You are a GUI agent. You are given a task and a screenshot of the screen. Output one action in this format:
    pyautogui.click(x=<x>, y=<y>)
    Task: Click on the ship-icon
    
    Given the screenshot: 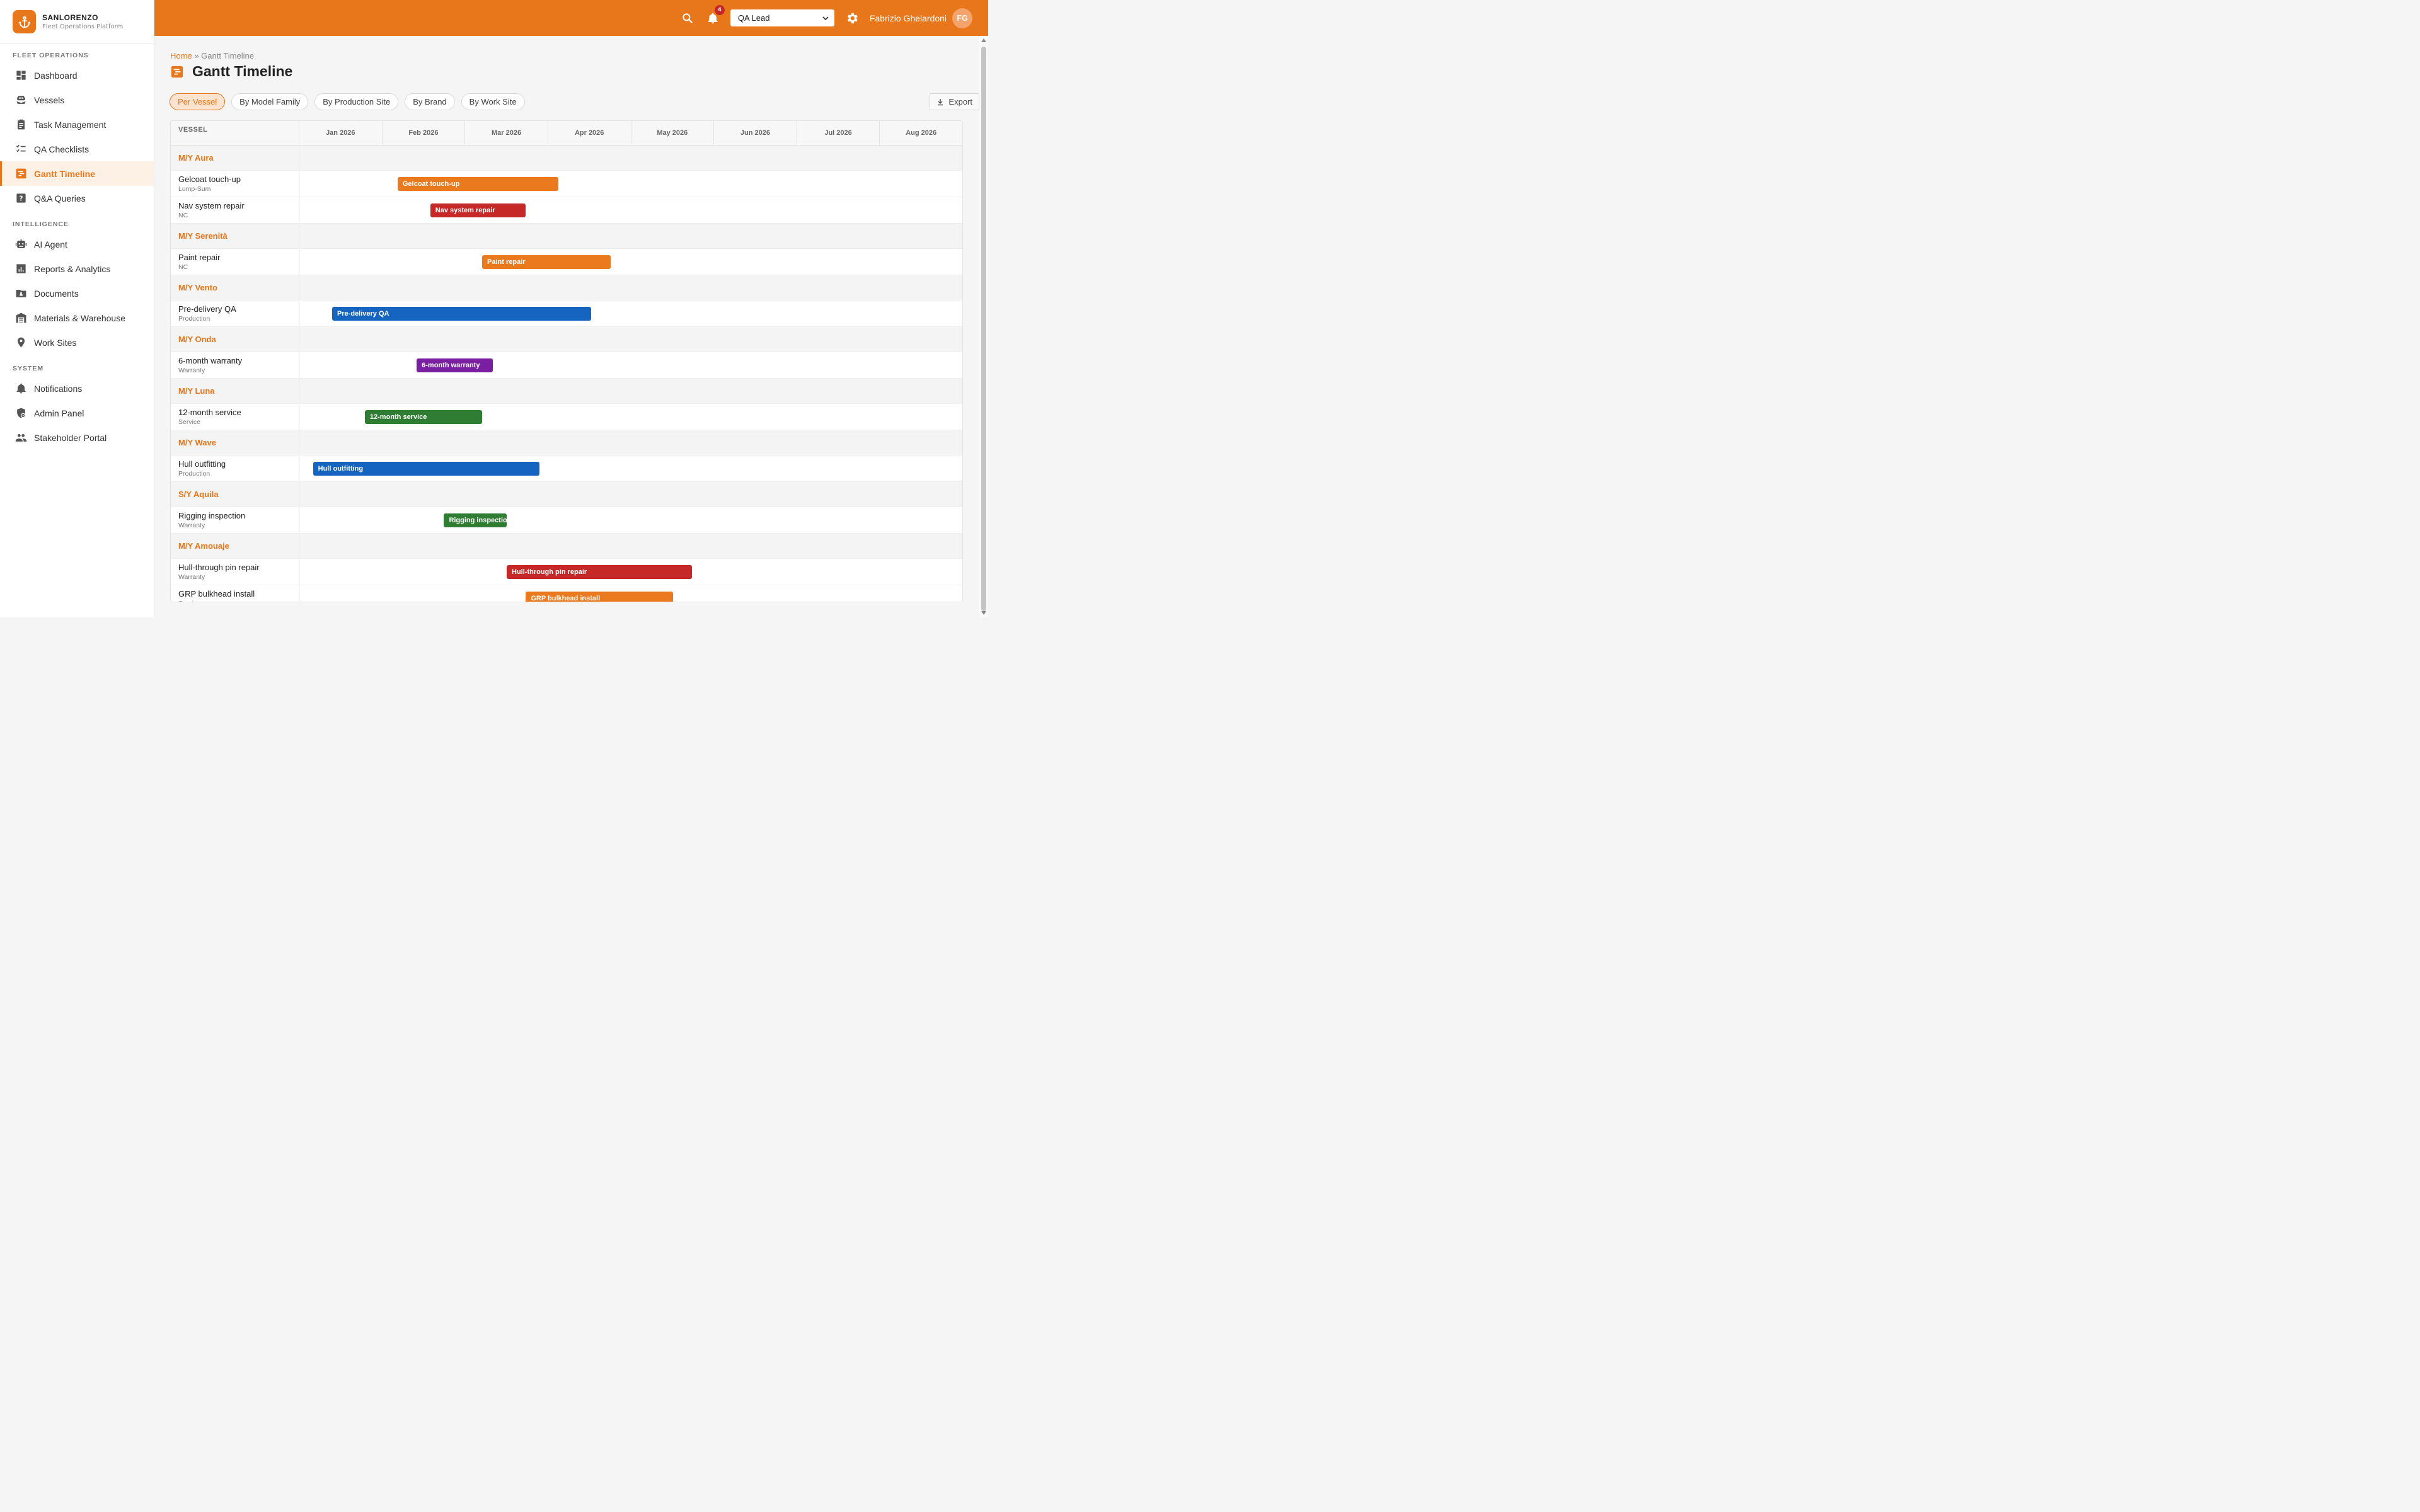 What is the action you would take?
    pyautogui.click(x=20, y=100)
    